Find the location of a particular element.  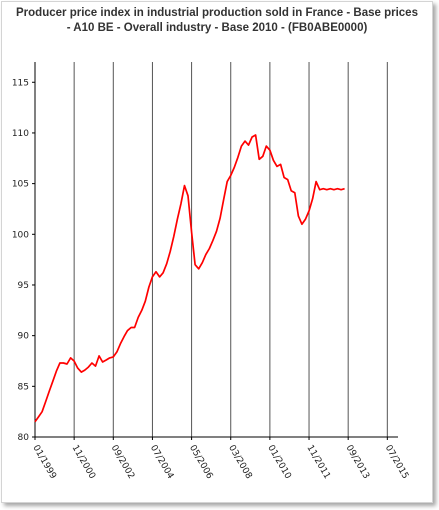

x-tick-label-0: 01/1999 is located at coordinates (43, 463).